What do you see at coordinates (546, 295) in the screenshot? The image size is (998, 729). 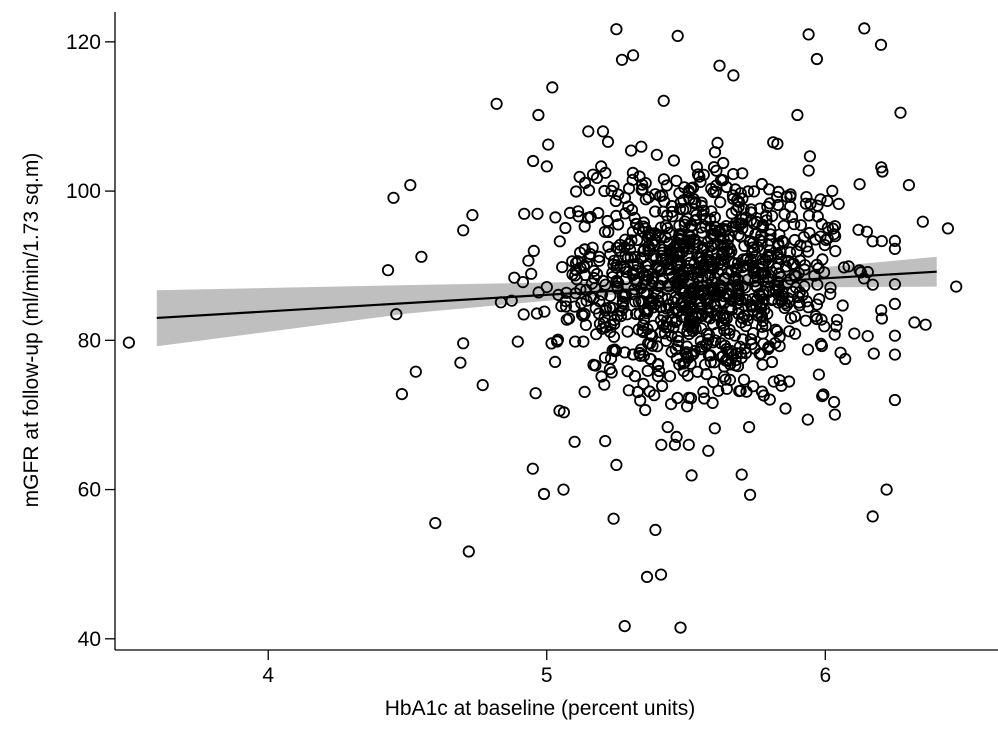 I see `fit-line` at bounding box center [546, 295].